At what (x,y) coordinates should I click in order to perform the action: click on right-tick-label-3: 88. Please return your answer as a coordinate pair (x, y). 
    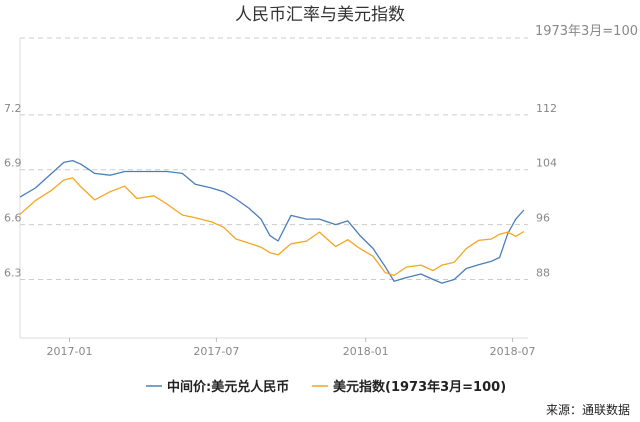
    Looking at the image, I should click on (543, 272).